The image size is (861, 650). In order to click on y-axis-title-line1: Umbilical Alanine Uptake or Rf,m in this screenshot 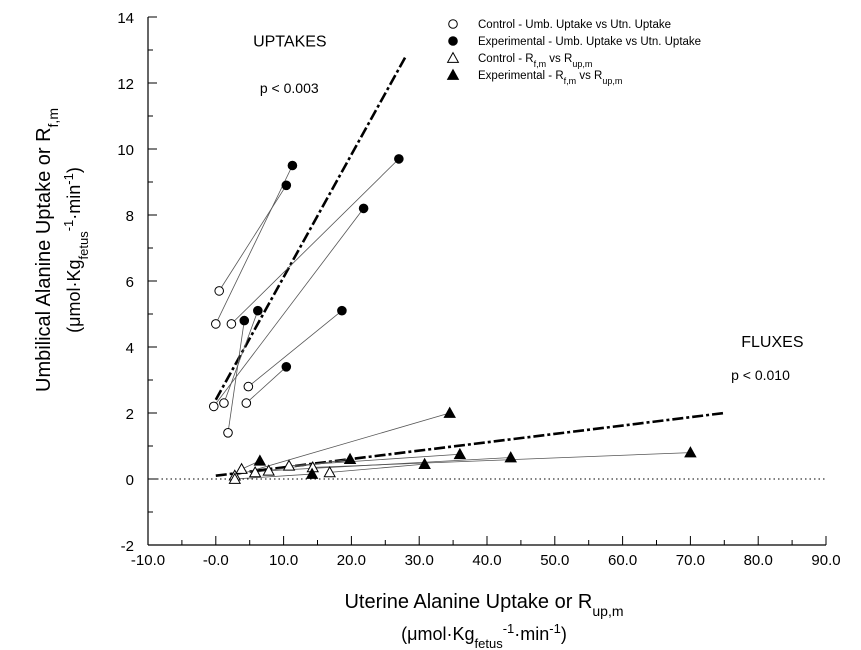, I will do `click(47, 250)`.